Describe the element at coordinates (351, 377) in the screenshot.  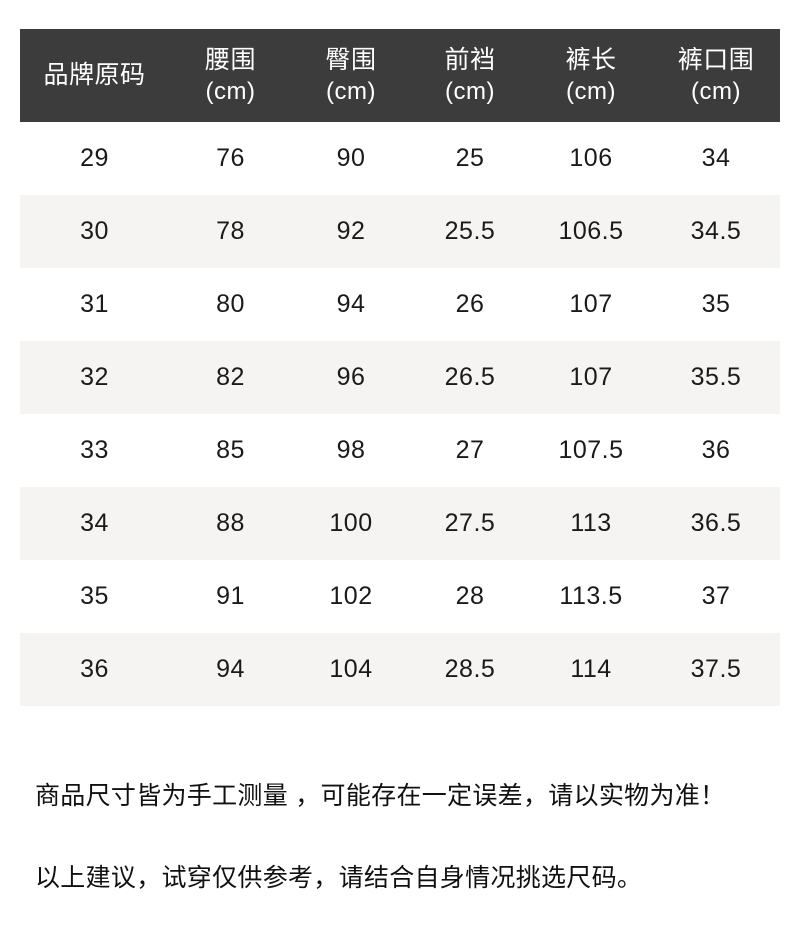
I see `cell-hip: 96` at that location.